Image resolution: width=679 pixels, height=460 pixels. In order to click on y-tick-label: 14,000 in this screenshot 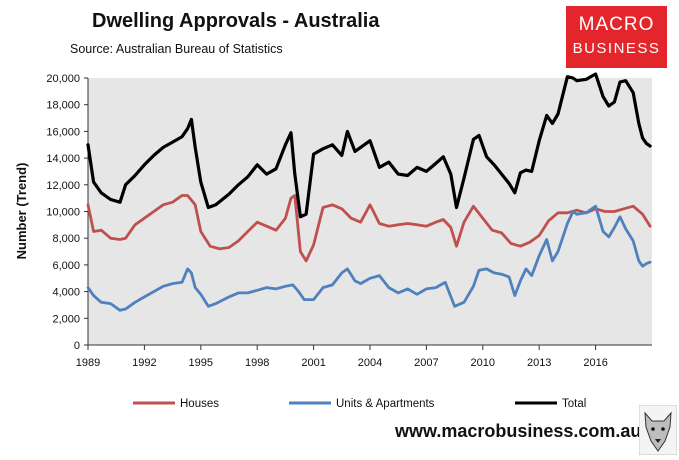, I will do `click(63, 159)`.